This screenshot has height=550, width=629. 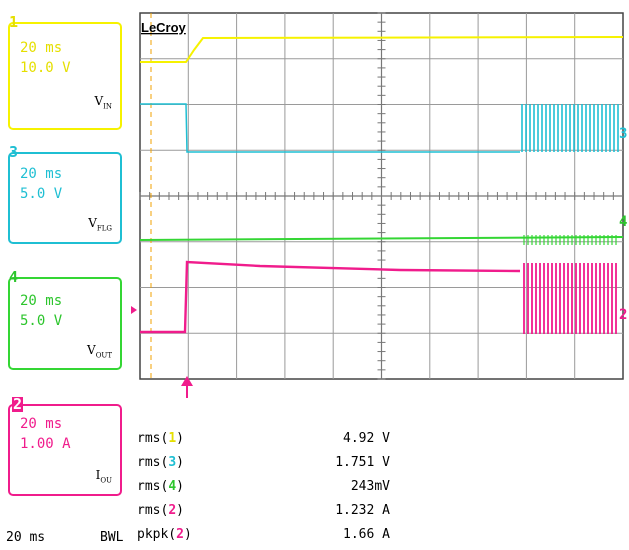 I want to click on measurement-row: rms(4), so click(x=160, y=486).